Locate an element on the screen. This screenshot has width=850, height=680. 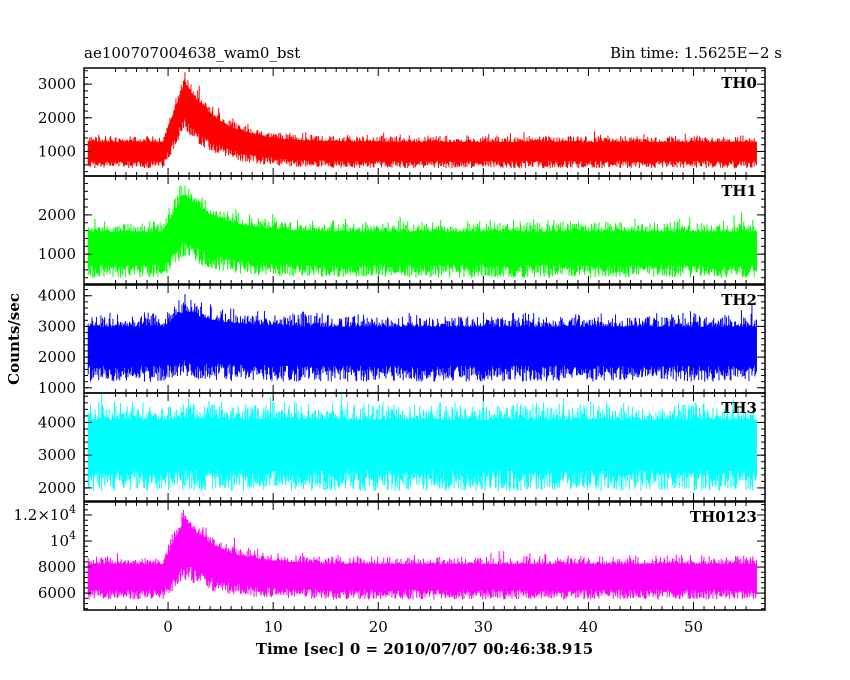
series-th1-line is located at coordinates (422, 231).